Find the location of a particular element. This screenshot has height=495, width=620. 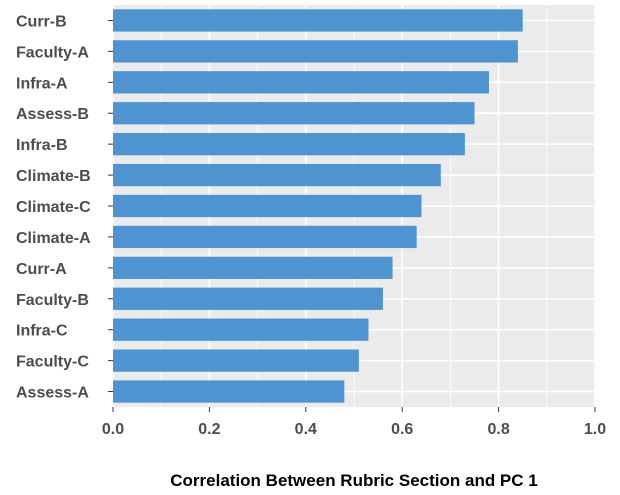

x-tick-label: 1.0 is located at coordinates (595, 429).